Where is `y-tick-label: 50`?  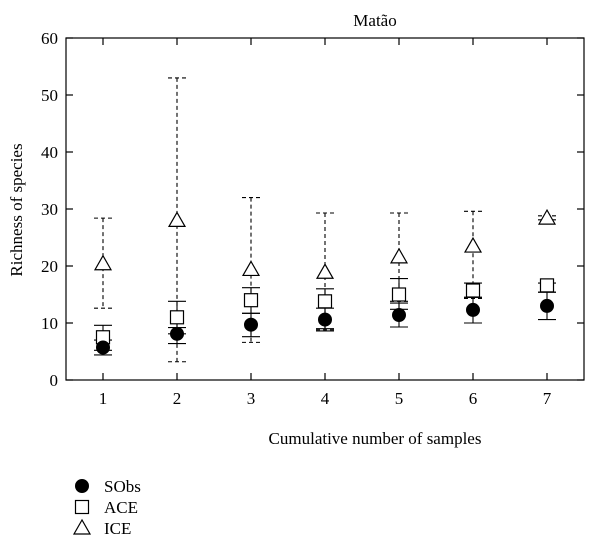 y-tick-label: 50 is located at coordinates (49, 95).